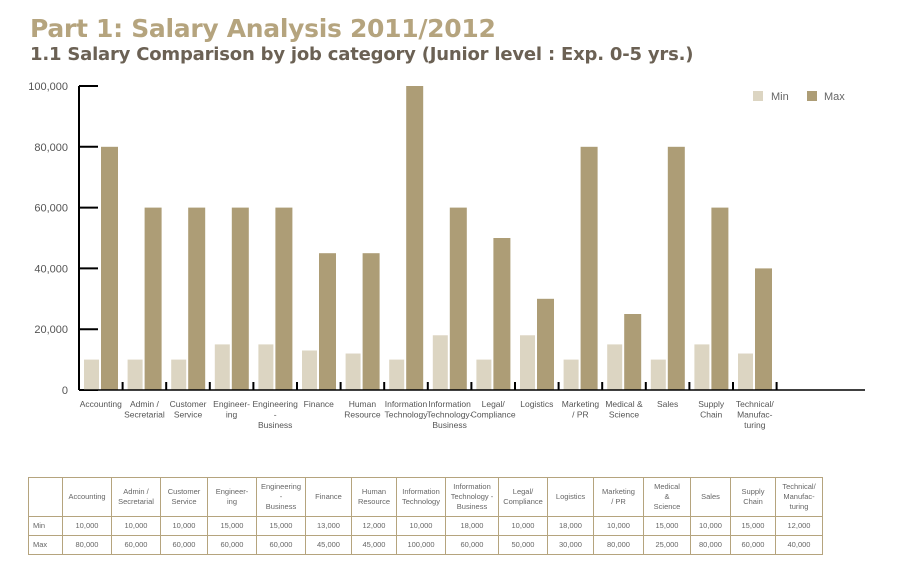 The width and height of the screenshot is (903, 577). I want to click on x-category-label: Medical &, so click(624, 404).